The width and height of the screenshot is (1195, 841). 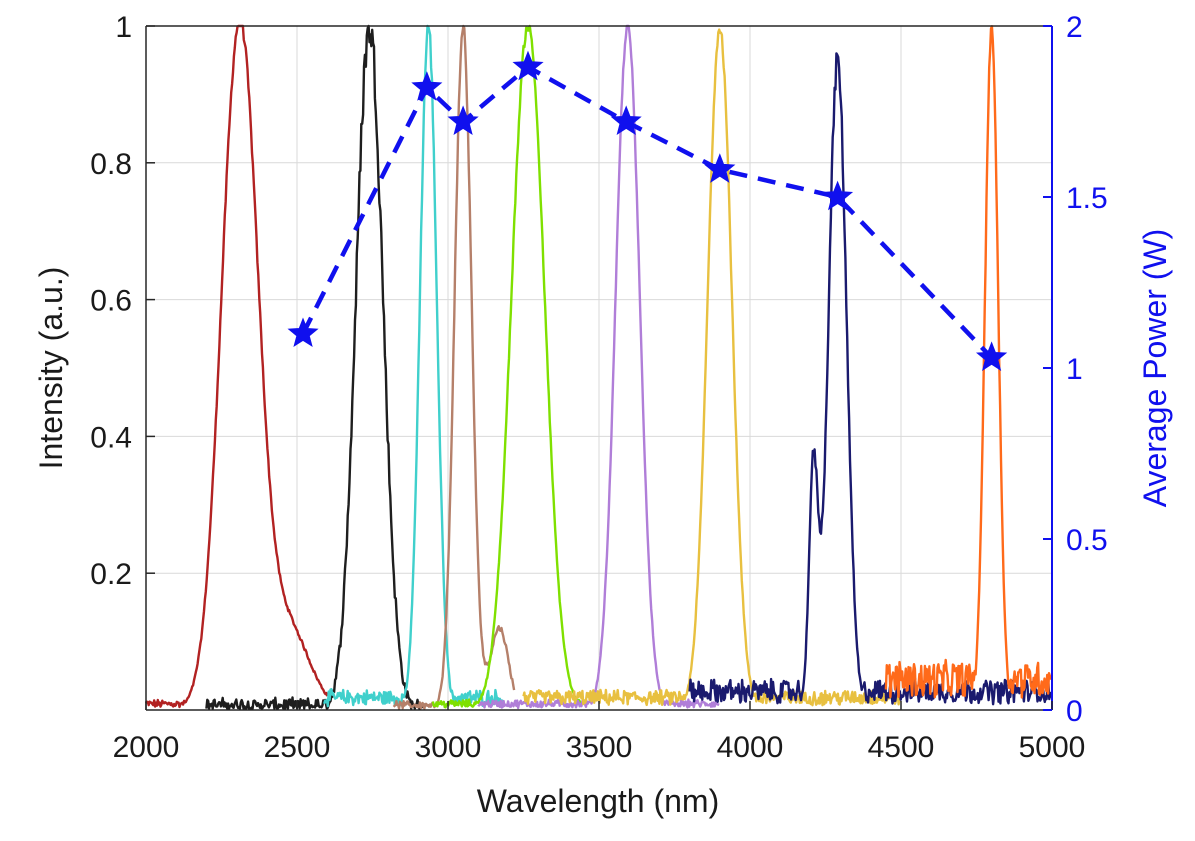 I want to click on y-tick-label: 0.2, so click(x=111, y=574).